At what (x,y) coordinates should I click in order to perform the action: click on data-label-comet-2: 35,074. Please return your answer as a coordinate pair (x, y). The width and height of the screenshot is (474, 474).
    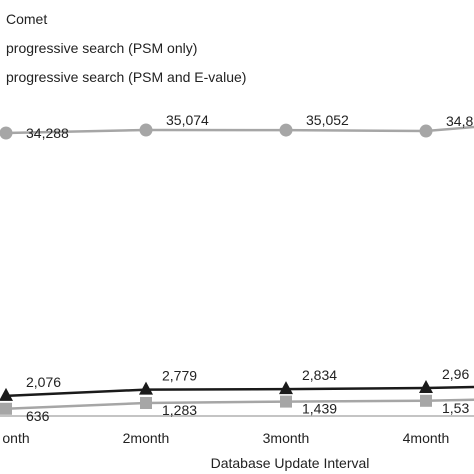
    Looking at the image, I should click on (187, 120).